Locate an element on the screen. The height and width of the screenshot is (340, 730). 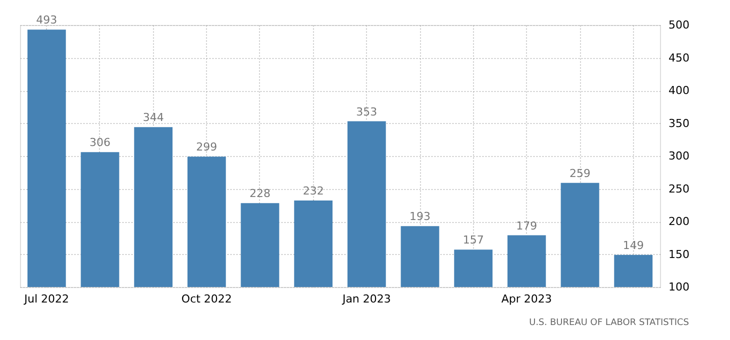
data-label: 228 is located at coordinates (260, 193).